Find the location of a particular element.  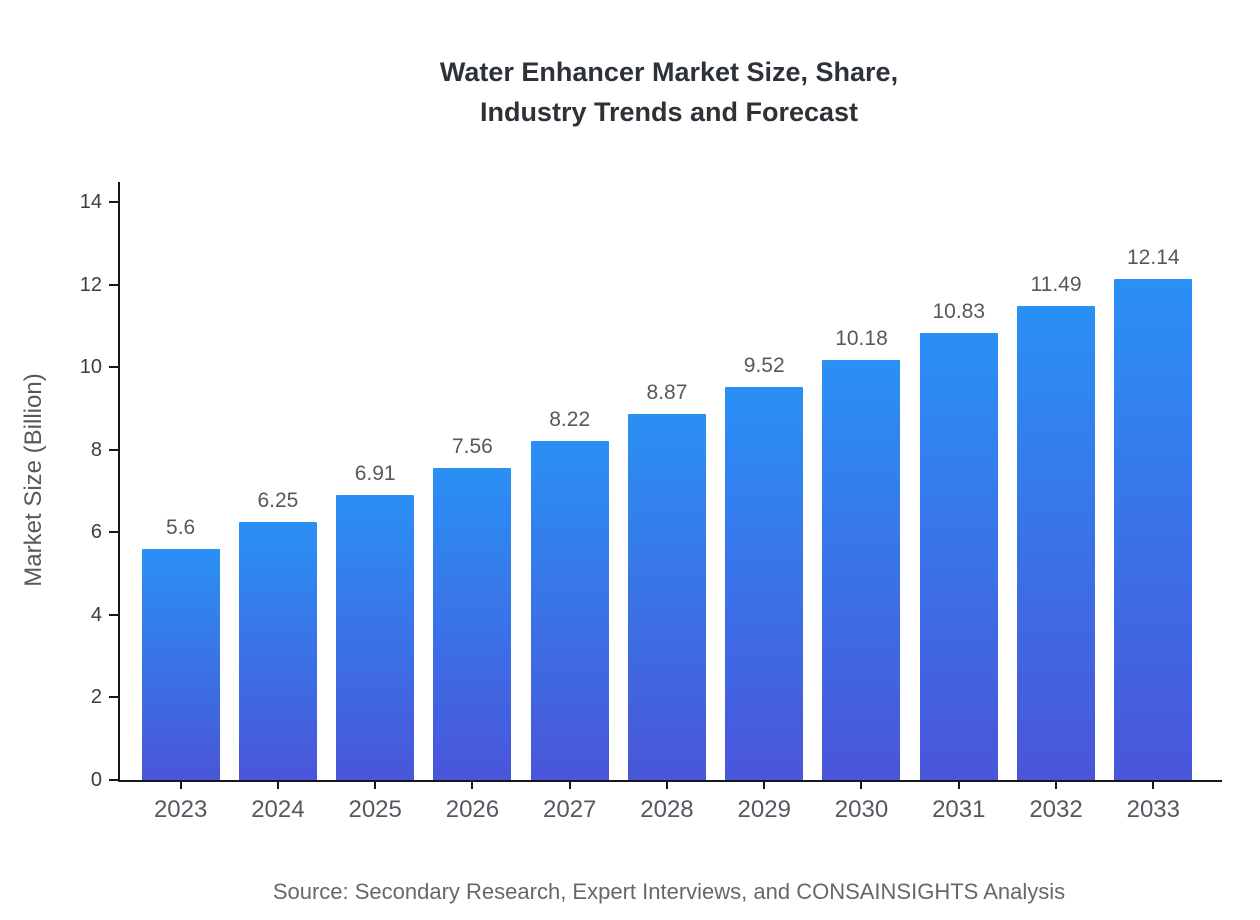

x-tick-slot: 2030 is located at coordinates (861, 803).